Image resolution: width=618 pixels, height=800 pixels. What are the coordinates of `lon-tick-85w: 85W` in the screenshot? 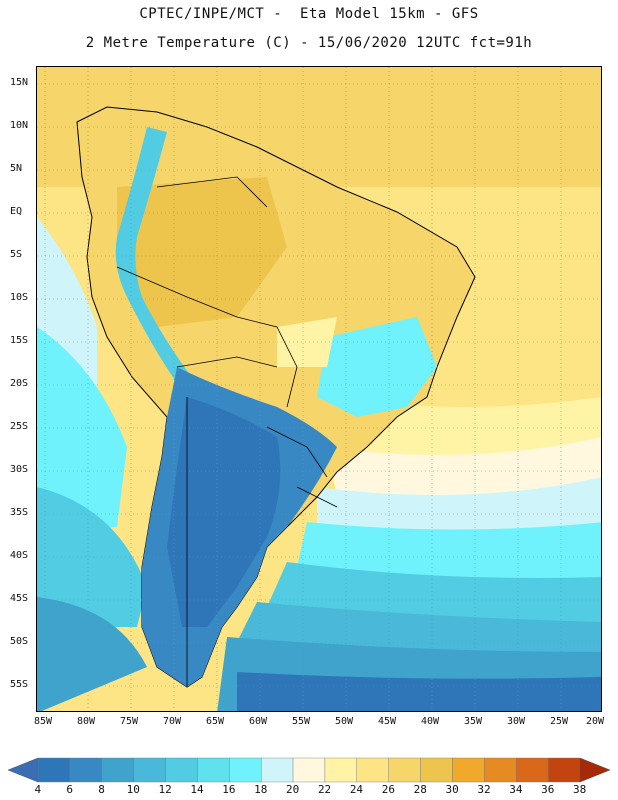 It's located at (43, 721).